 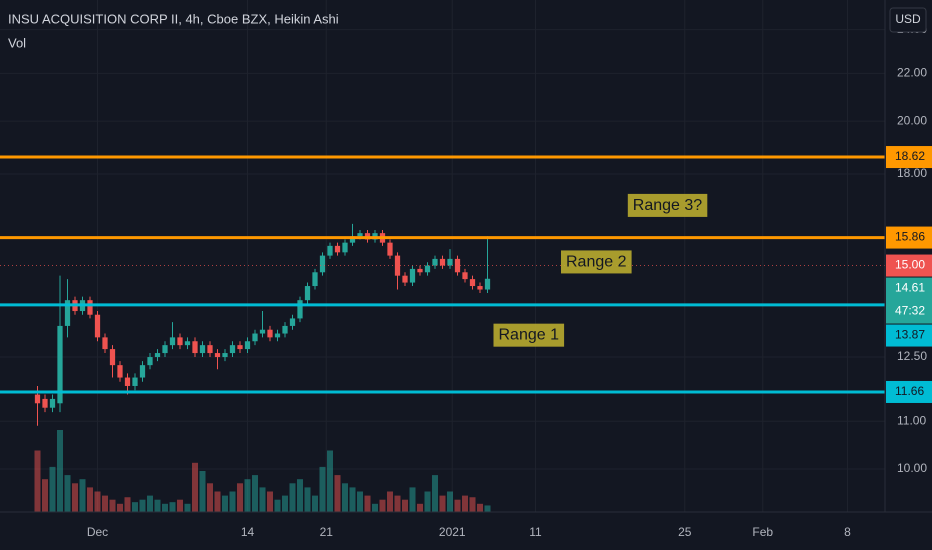 I want to click on currency-label: USD, so click(x=908, y=19).